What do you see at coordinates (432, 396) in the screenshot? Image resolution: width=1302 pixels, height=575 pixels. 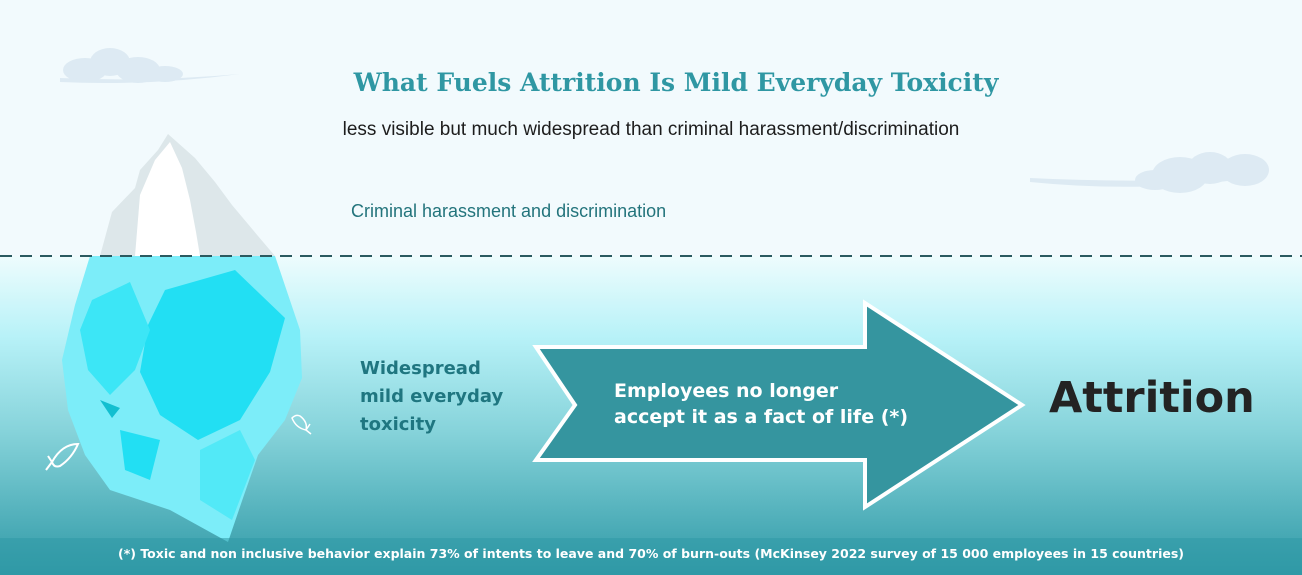 I see `below-water-label-line: mild everyday` at bounding box center [432, 396].